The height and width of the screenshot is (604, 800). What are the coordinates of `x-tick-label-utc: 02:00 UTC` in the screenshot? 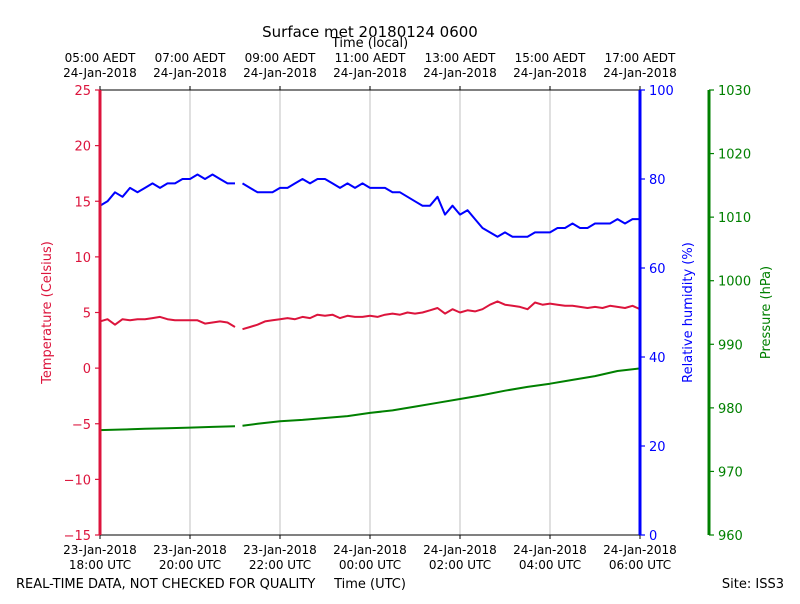 It's located at (460, 565).